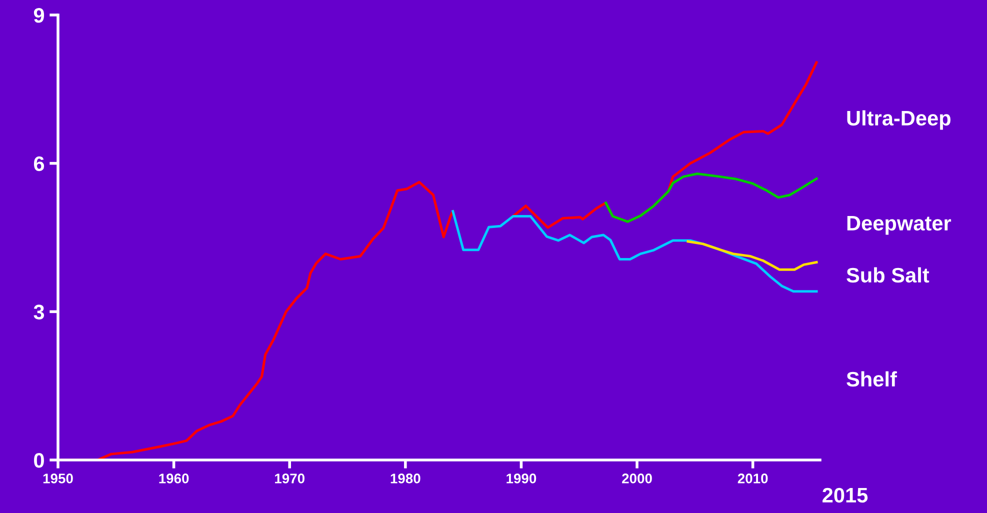 The width and height of the screenshot is (987, 513). I want to click on x-tick-label: 2010, so click(753, 479).